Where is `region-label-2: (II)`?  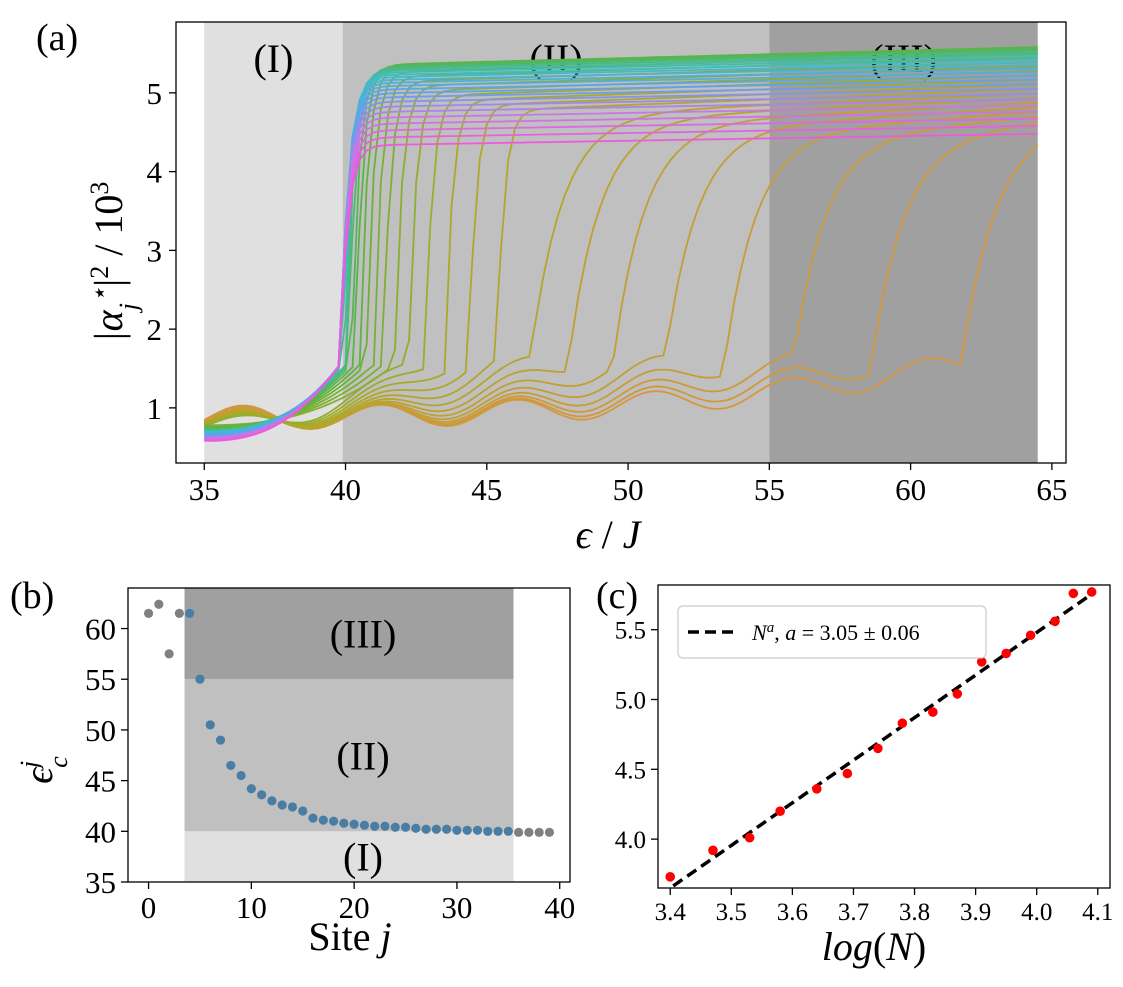 region-label-2: (II) is located at coordinates (362, 755).